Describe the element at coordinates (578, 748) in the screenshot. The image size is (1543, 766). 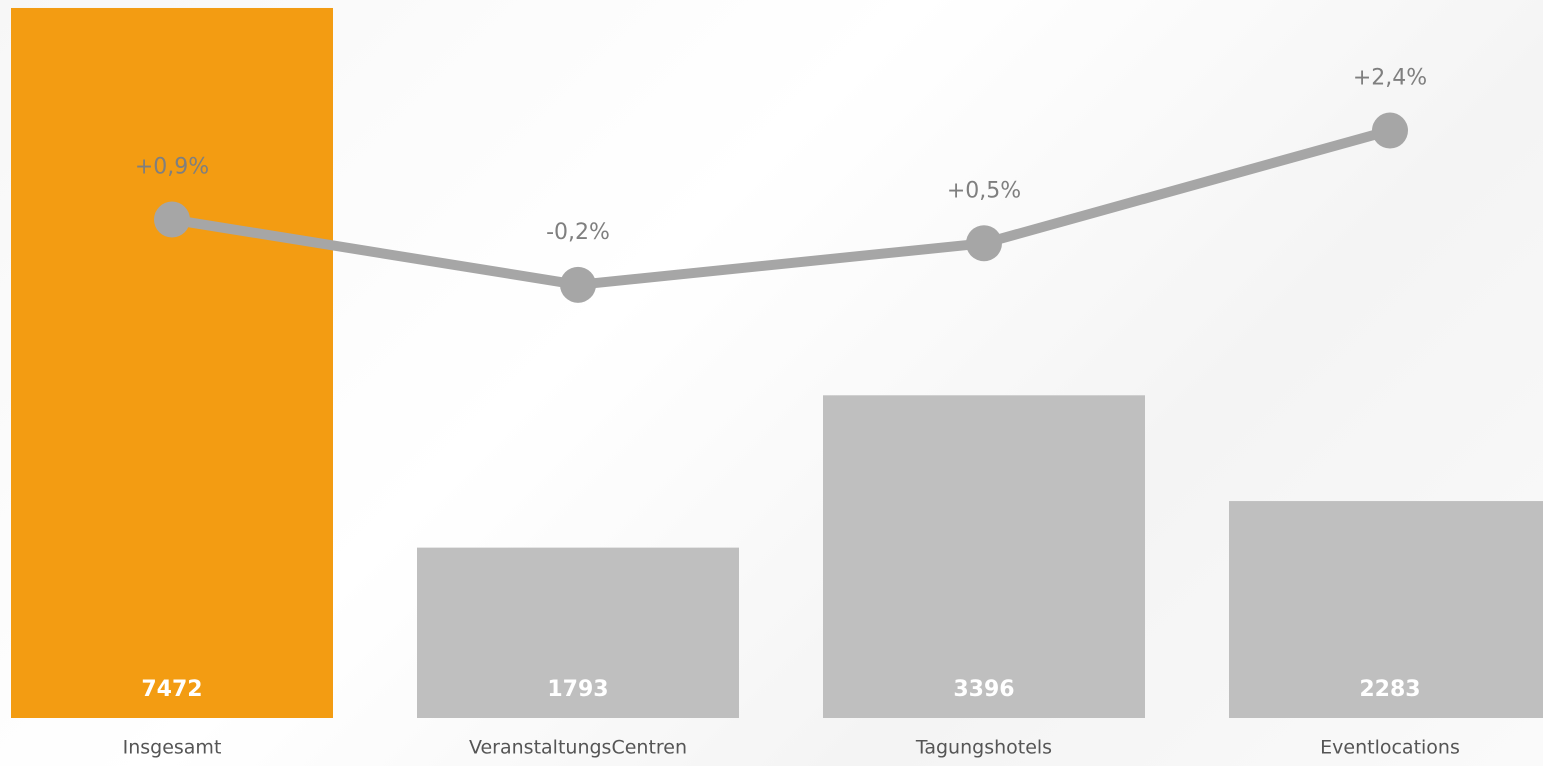
I see `x-tick-label: VeranstaltungsCentren` at that location.